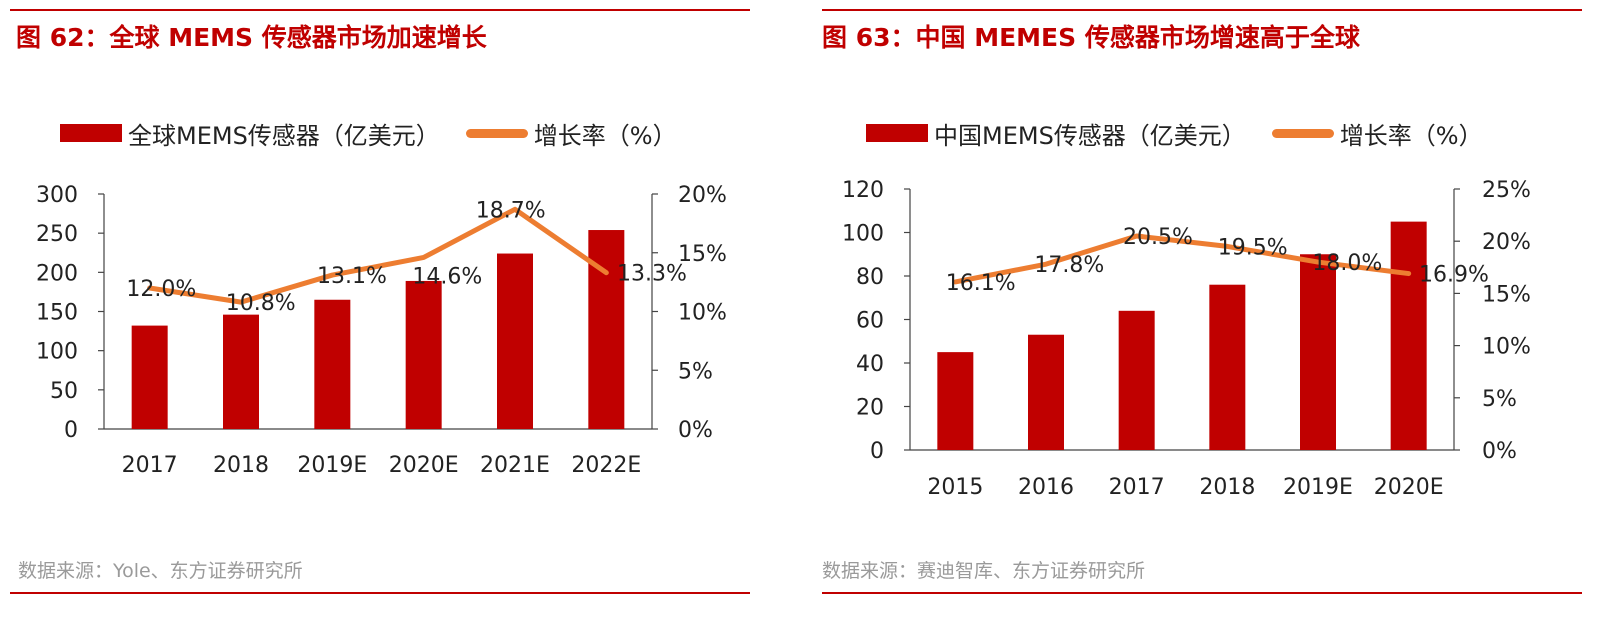 Image resolution: width=1604 pixels, height=620 pixels. I want to click on growth-label: 18.0%, so click(1347, 263).